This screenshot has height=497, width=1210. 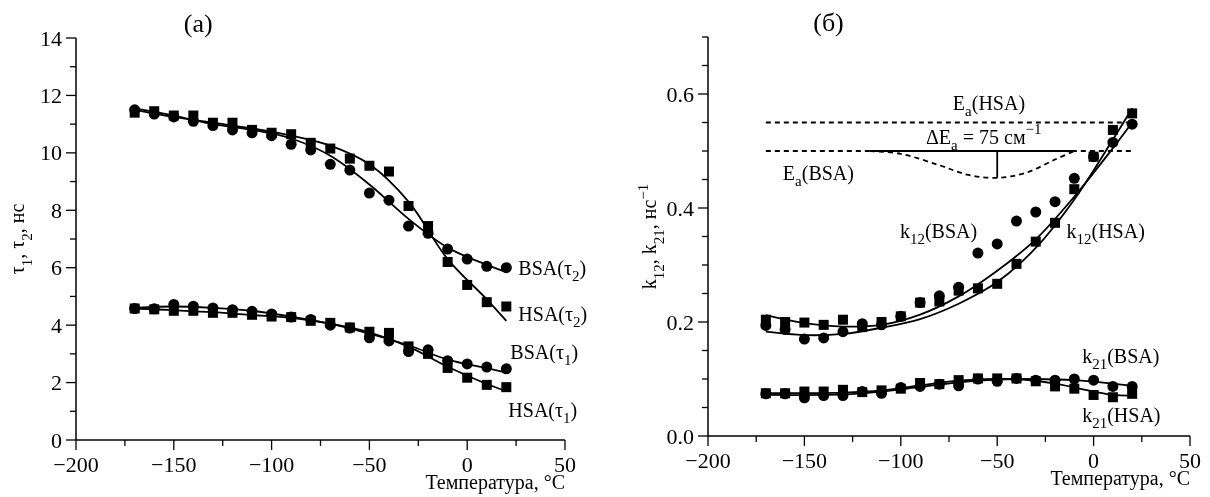 What do you see at coordinates (680, 436) in the screenshot?
I see `y-tick-label: 0.0` at bounding box center [680, 436].